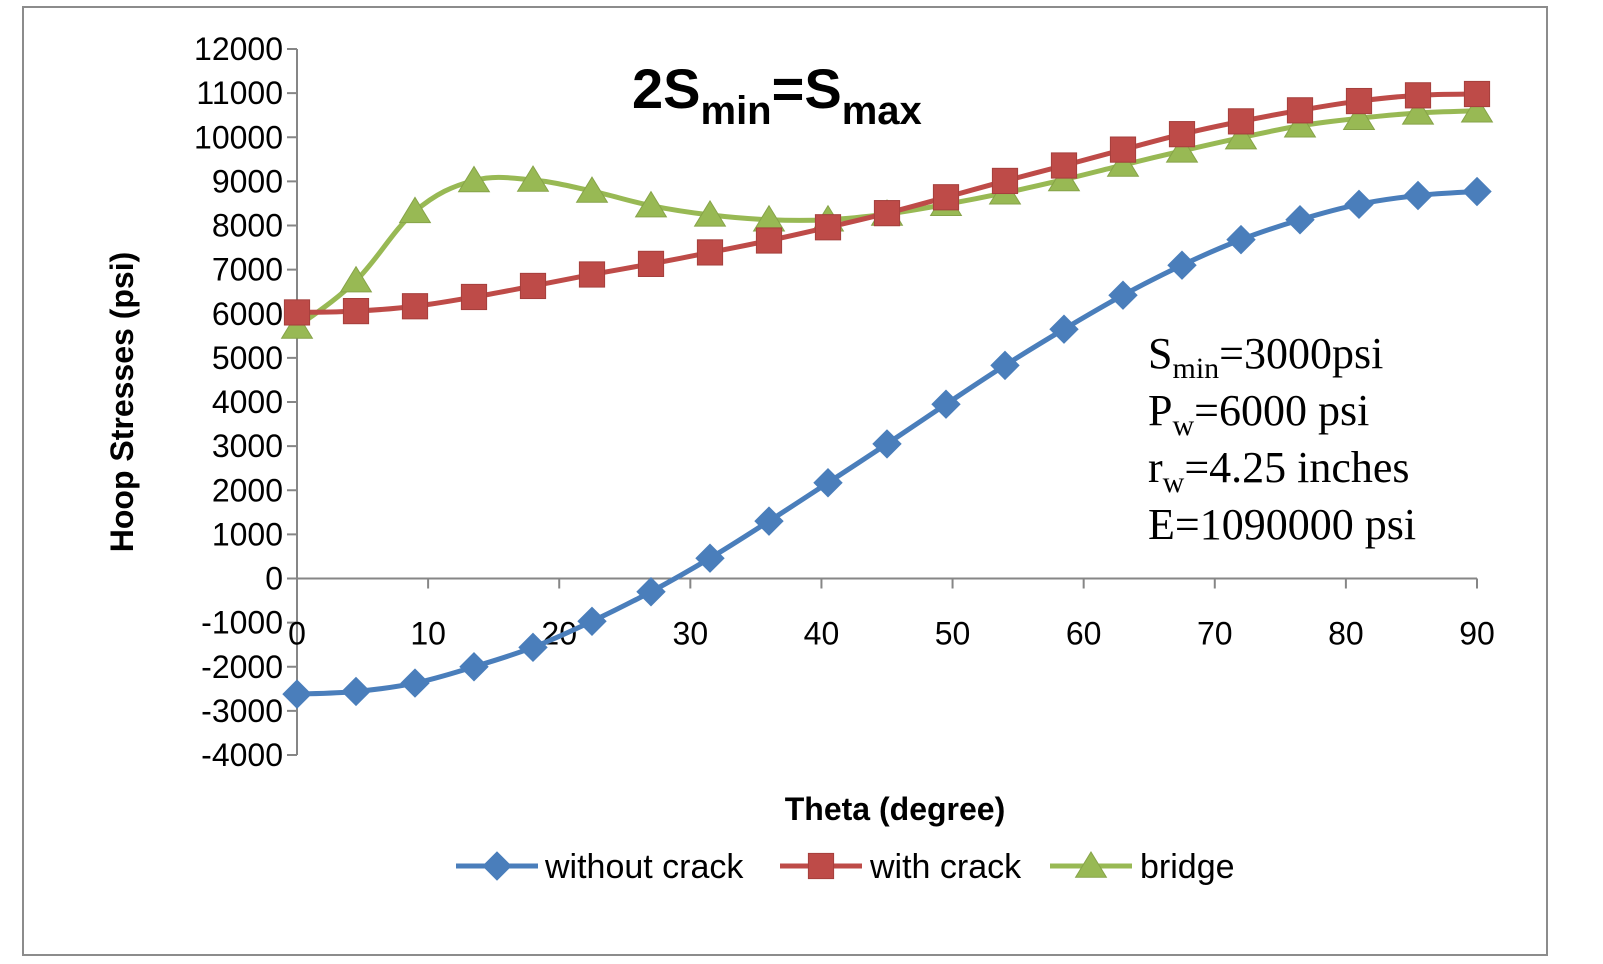 The height and width of the screenshot is (964, 1603). I want to click on legend-entry-without-crack: without crack, so click(600, 867).